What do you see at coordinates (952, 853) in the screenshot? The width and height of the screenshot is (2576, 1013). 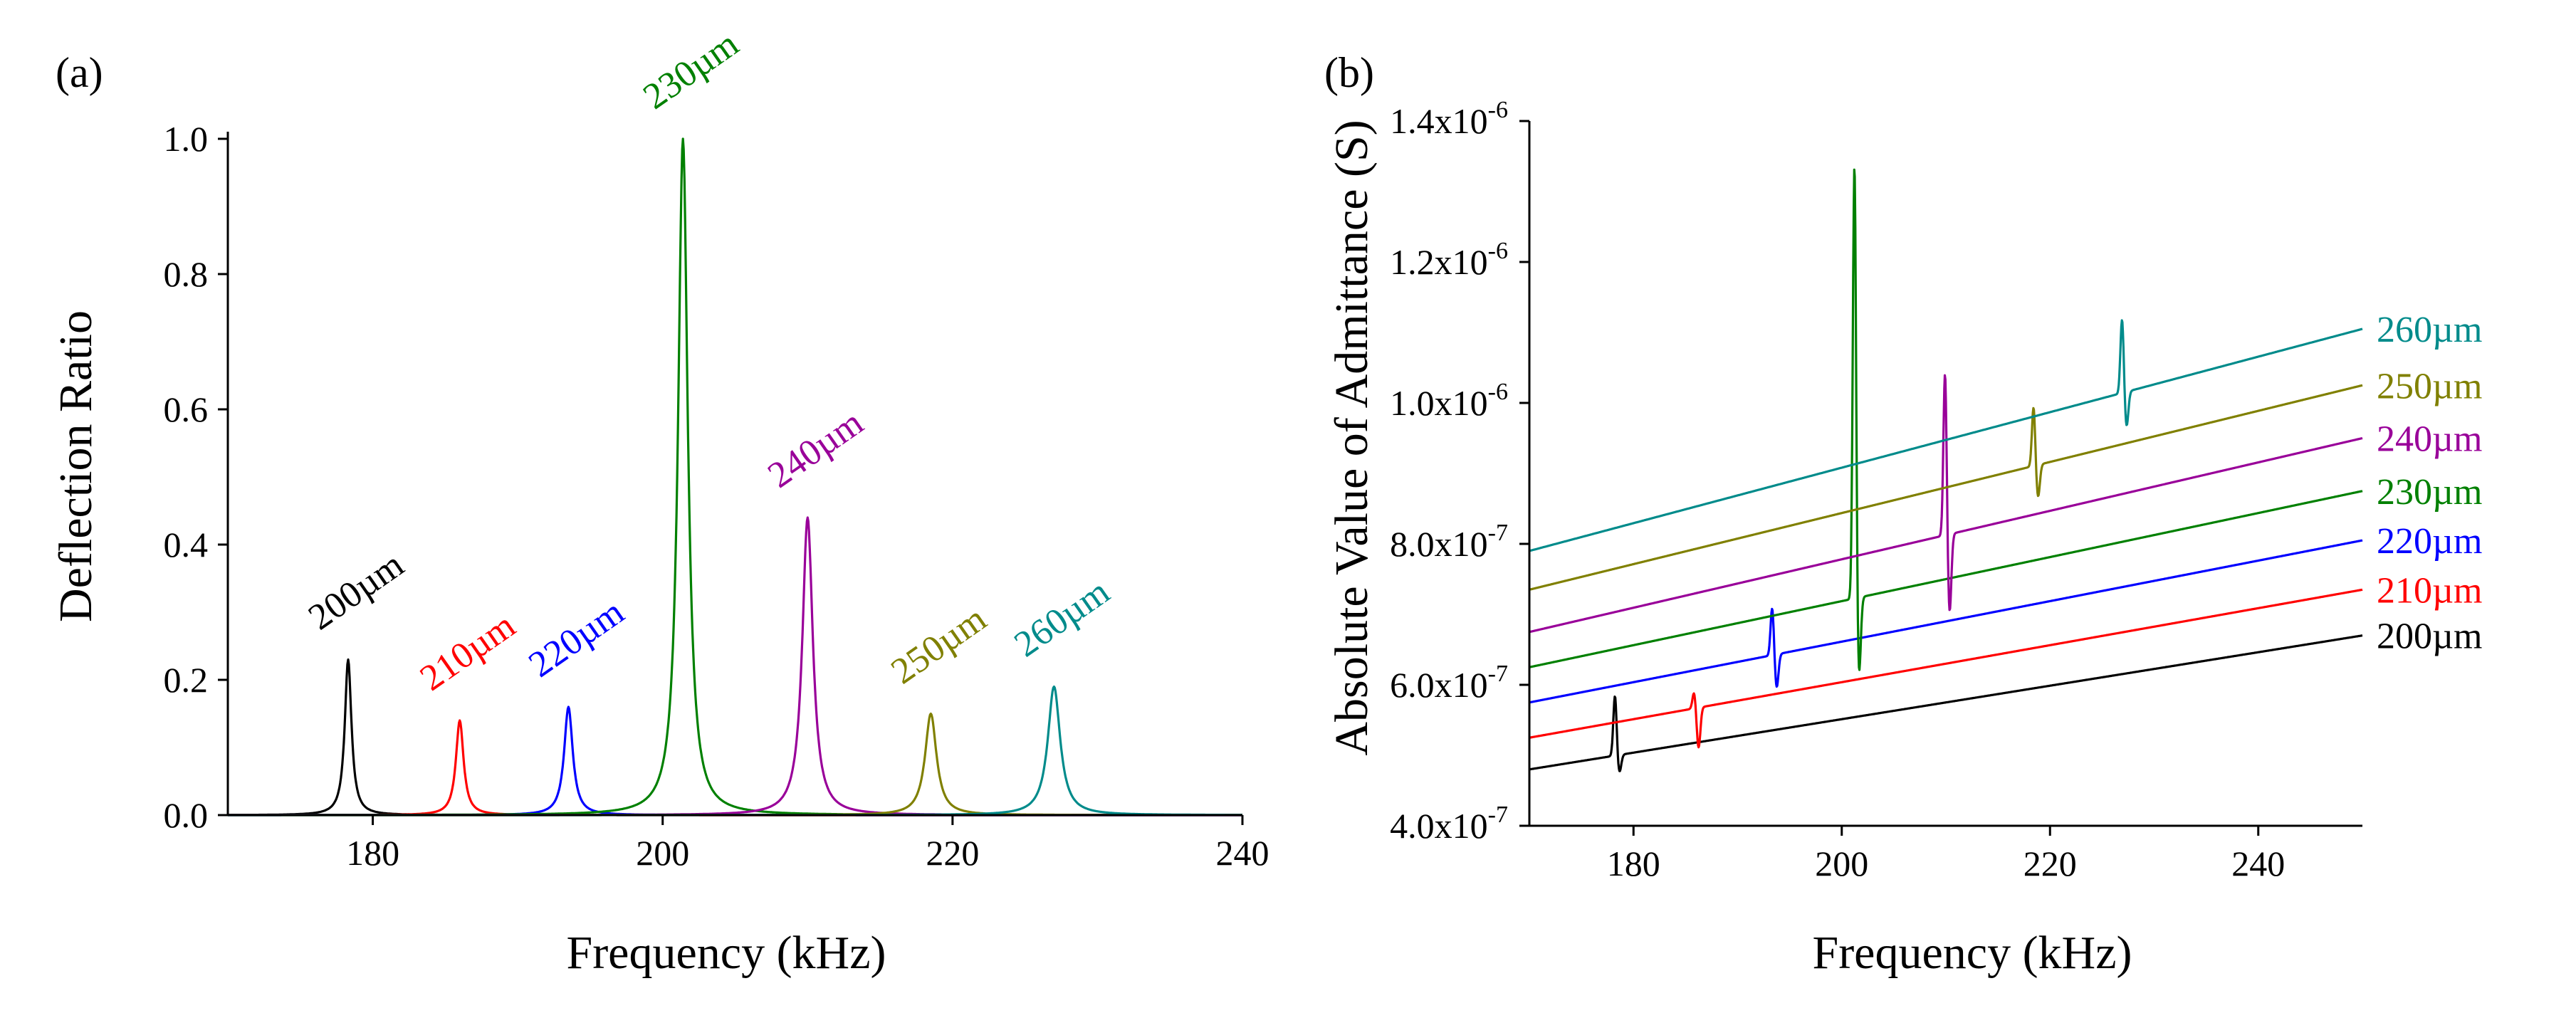 I see `panel-a-x-tick-label: 220` at bounding box center [952, 853].